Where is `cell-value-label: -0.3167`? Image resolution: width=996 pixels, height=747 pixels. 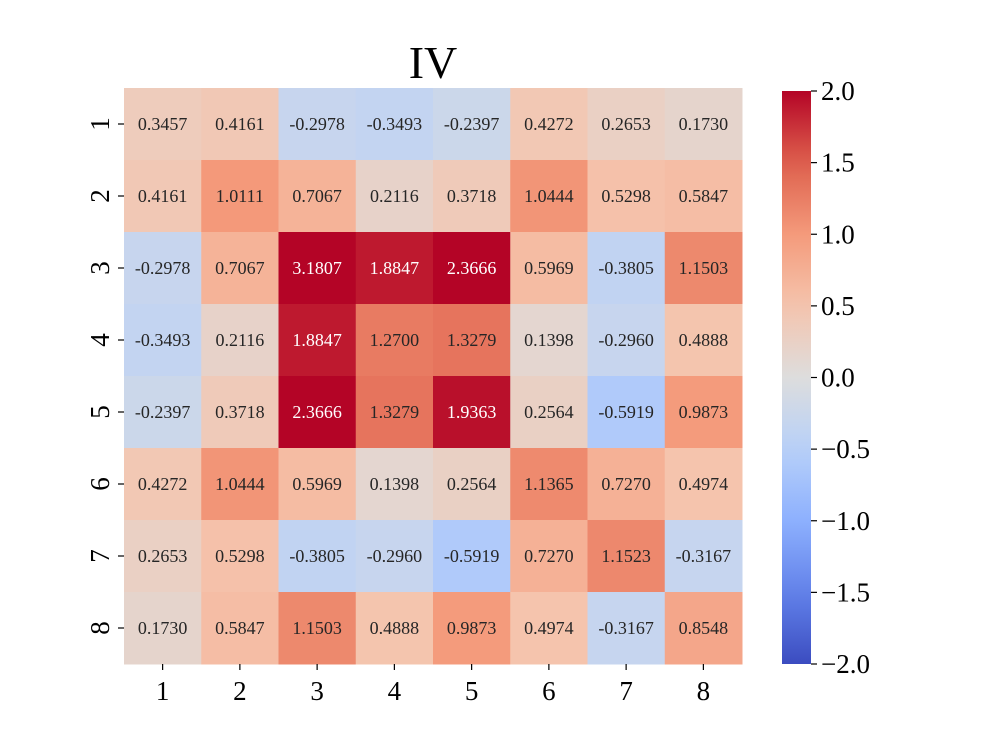
cell-value-label: -0.3167 is located at coordinates (704, 556).